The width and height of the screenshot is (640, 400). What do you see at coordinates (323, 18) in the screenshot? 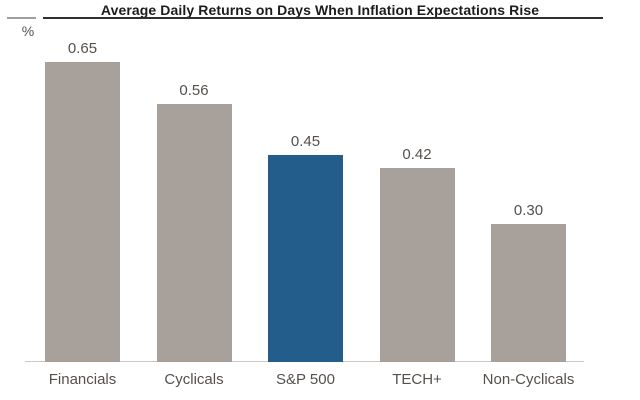
I see `title-underline` at bounding box center [323, 18].